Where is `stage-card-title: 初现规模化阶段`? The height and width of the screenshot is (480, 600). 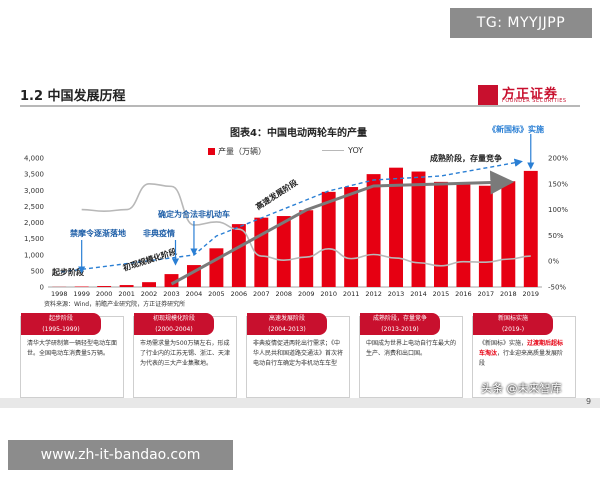
stage-card-title: 初现规模化阶段 is located at coordinates (173, 318).